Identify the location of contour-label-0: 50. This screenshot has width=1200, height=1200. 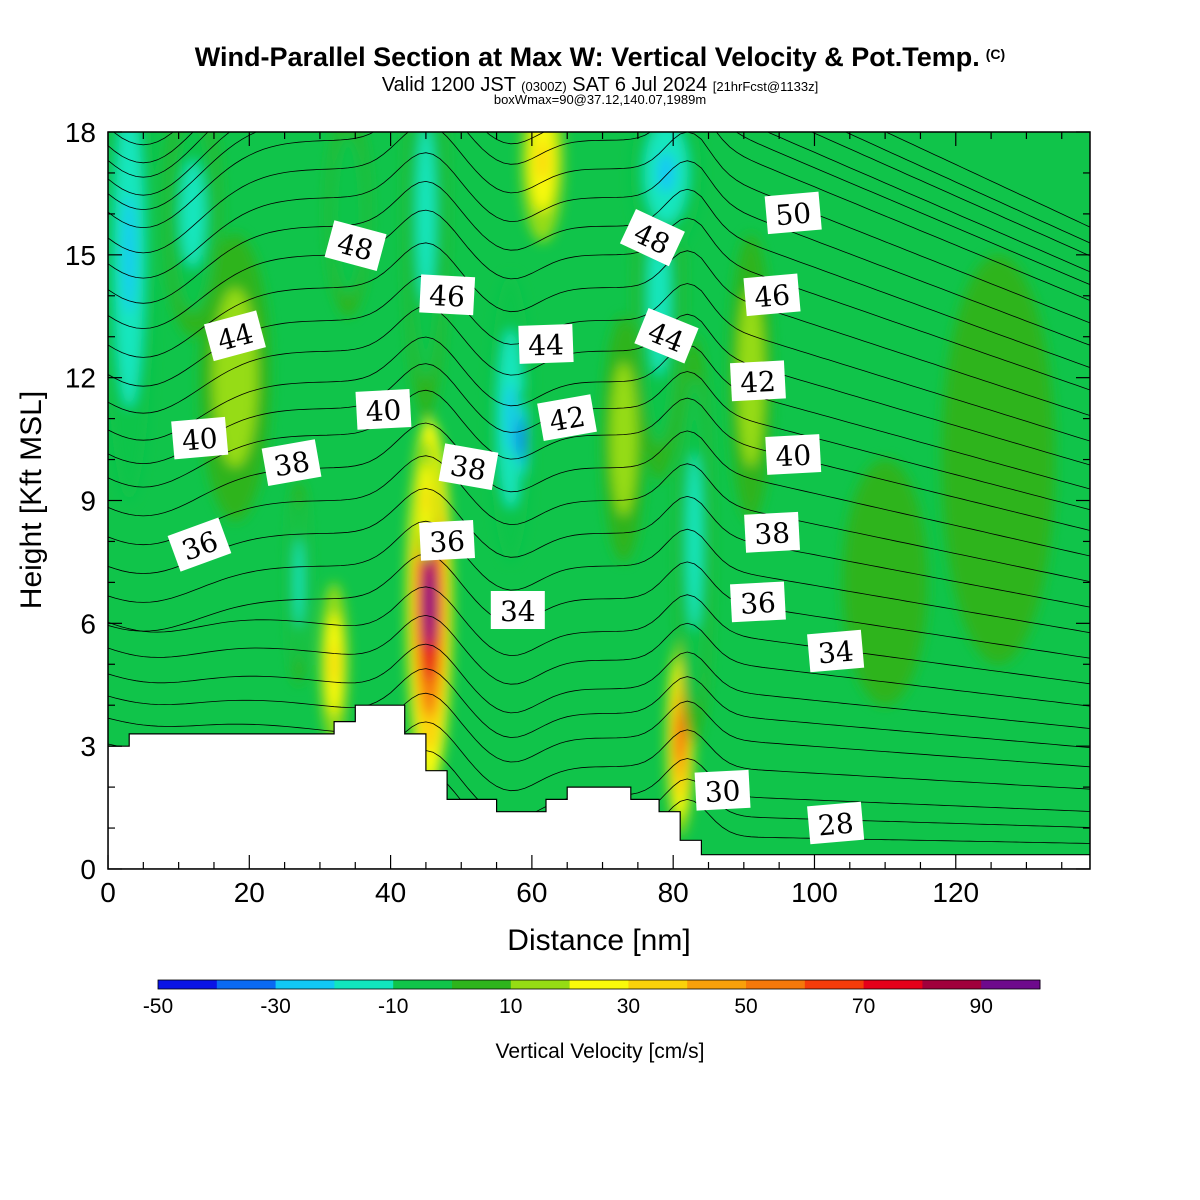
(793, 213).